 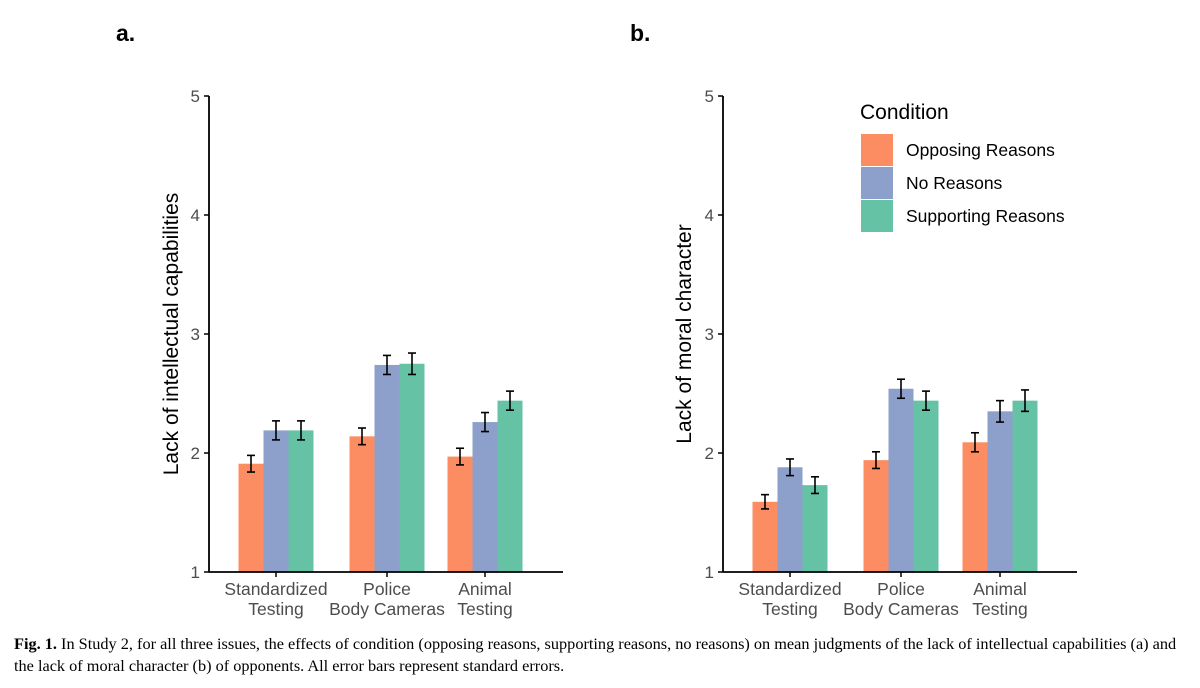 What do you see at coordinates (35, 643) in the screenshot?
I see `caption-label: Fig. 1.` at bounding box center [35, 643].